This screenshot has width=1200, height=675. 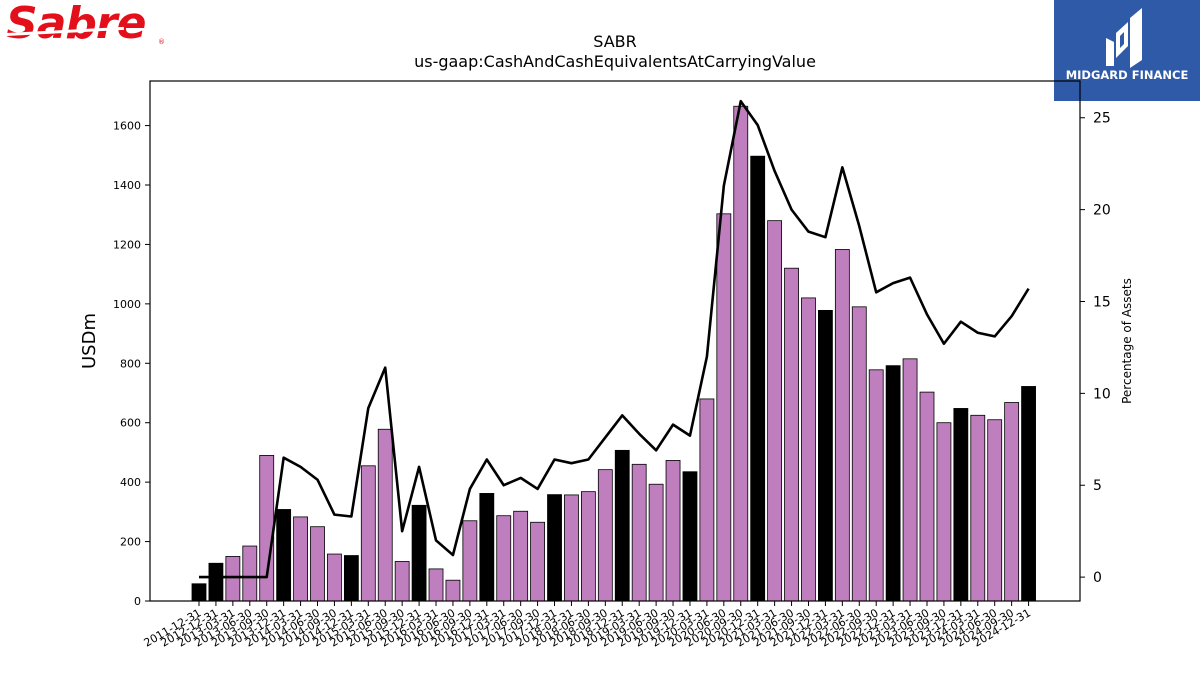 What do you see at coordinates (127, 304) in the screenshot?
I see `y-tick-label: 1000` at bounding box center [127, 304].